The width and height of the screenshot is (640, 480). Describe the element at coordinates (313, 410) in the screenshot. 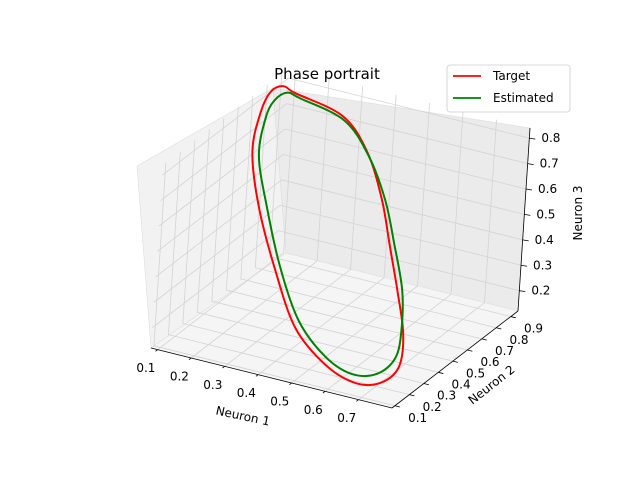

I see `x-tick-label: 0.6` at that location.